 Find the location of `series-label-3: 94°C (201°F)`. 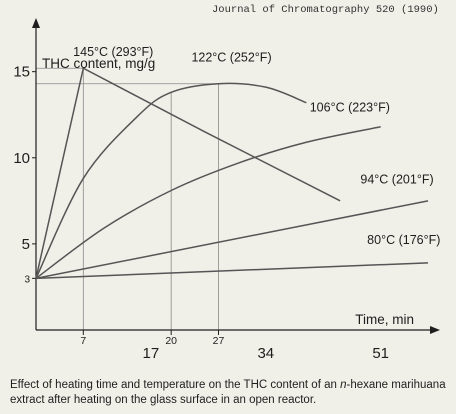

series-label-3: 94°C (201°F) is located at coordinates (396, 180).